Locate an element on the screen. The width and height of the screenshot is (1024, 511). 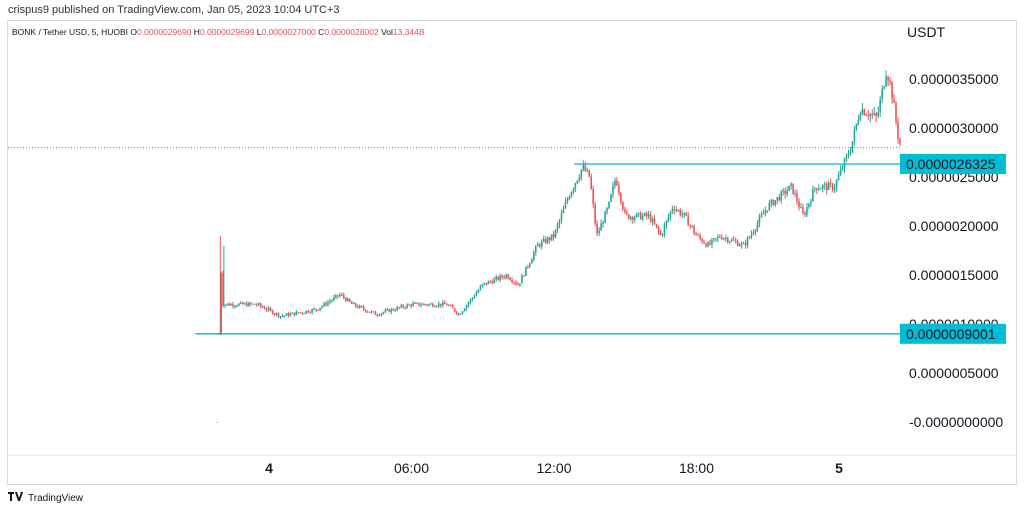
tradingview-logo-icon is located at coordinates (16, 498).